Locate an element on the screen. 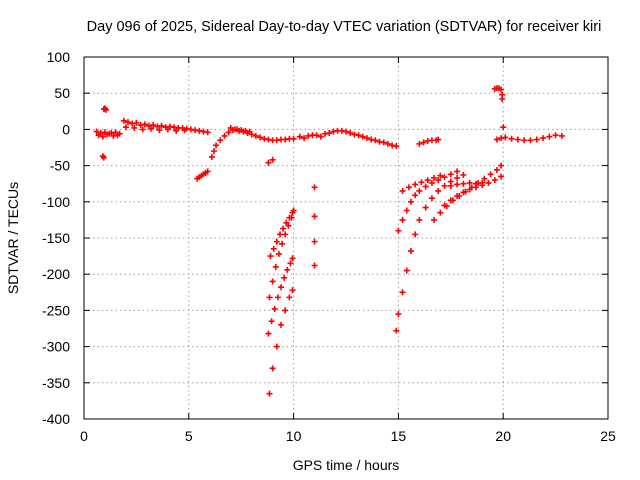 Image resolution: width=640 pixels, height=480 pixels. y-tick-label: -50 is located at coordinates (60, 166).